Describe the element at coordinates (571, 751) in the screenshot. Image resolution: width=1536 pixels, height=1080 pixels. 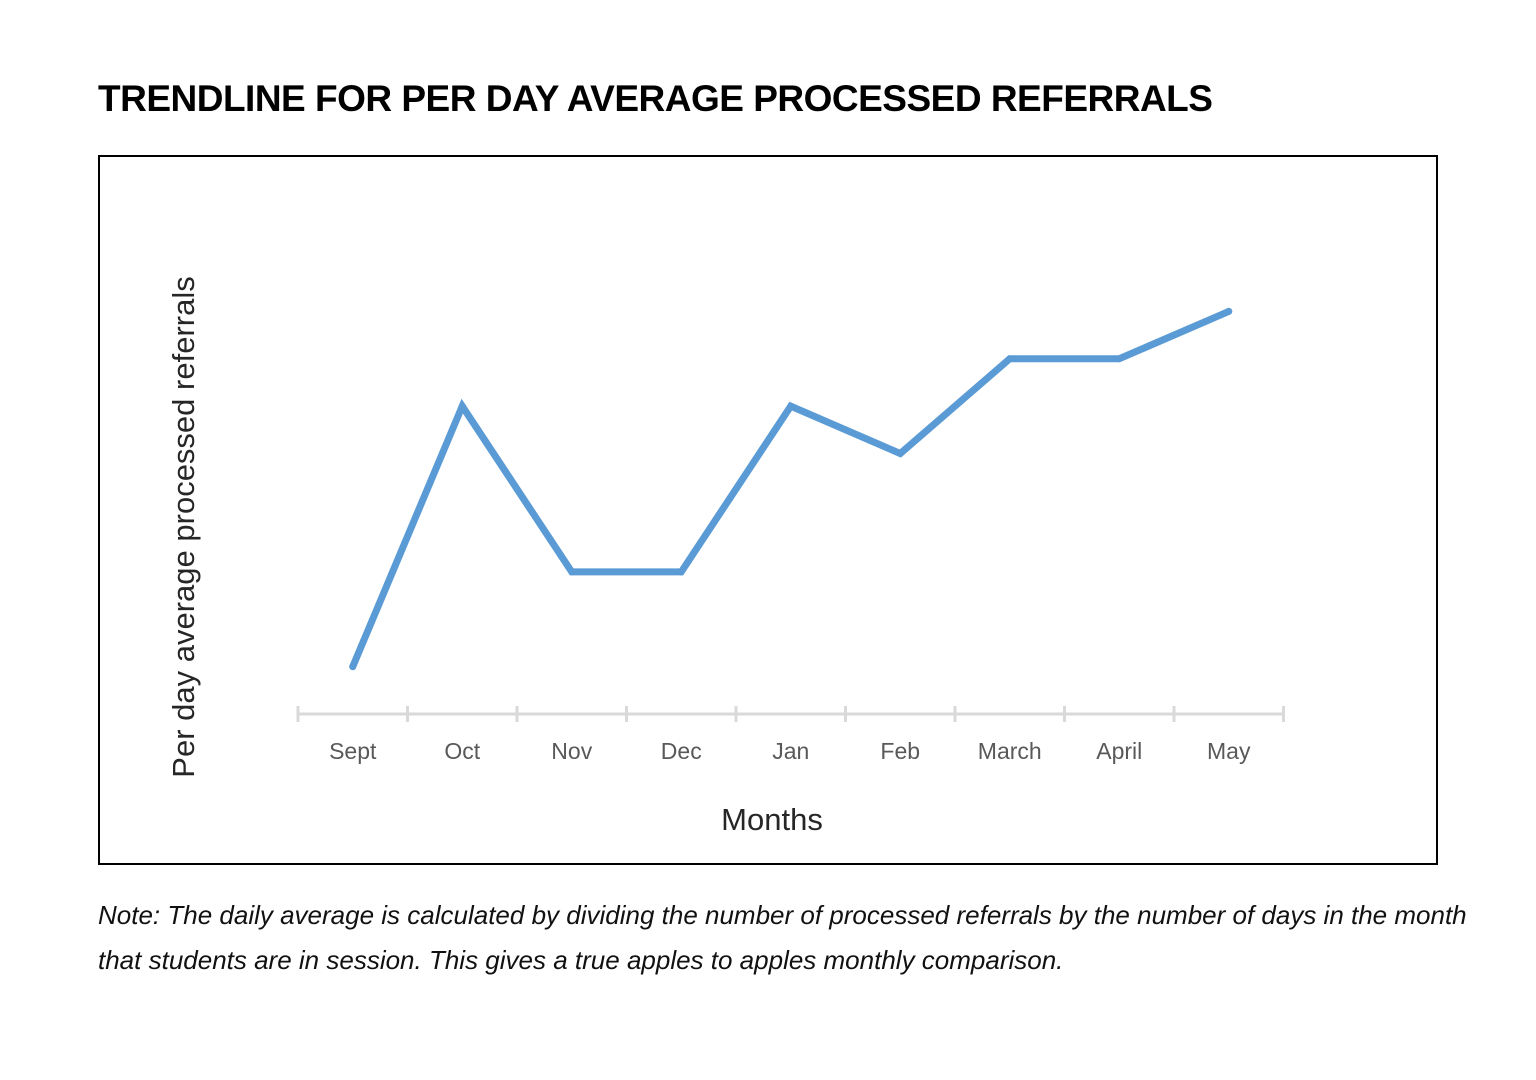
I see `x-tick-label: Nov` at that location.